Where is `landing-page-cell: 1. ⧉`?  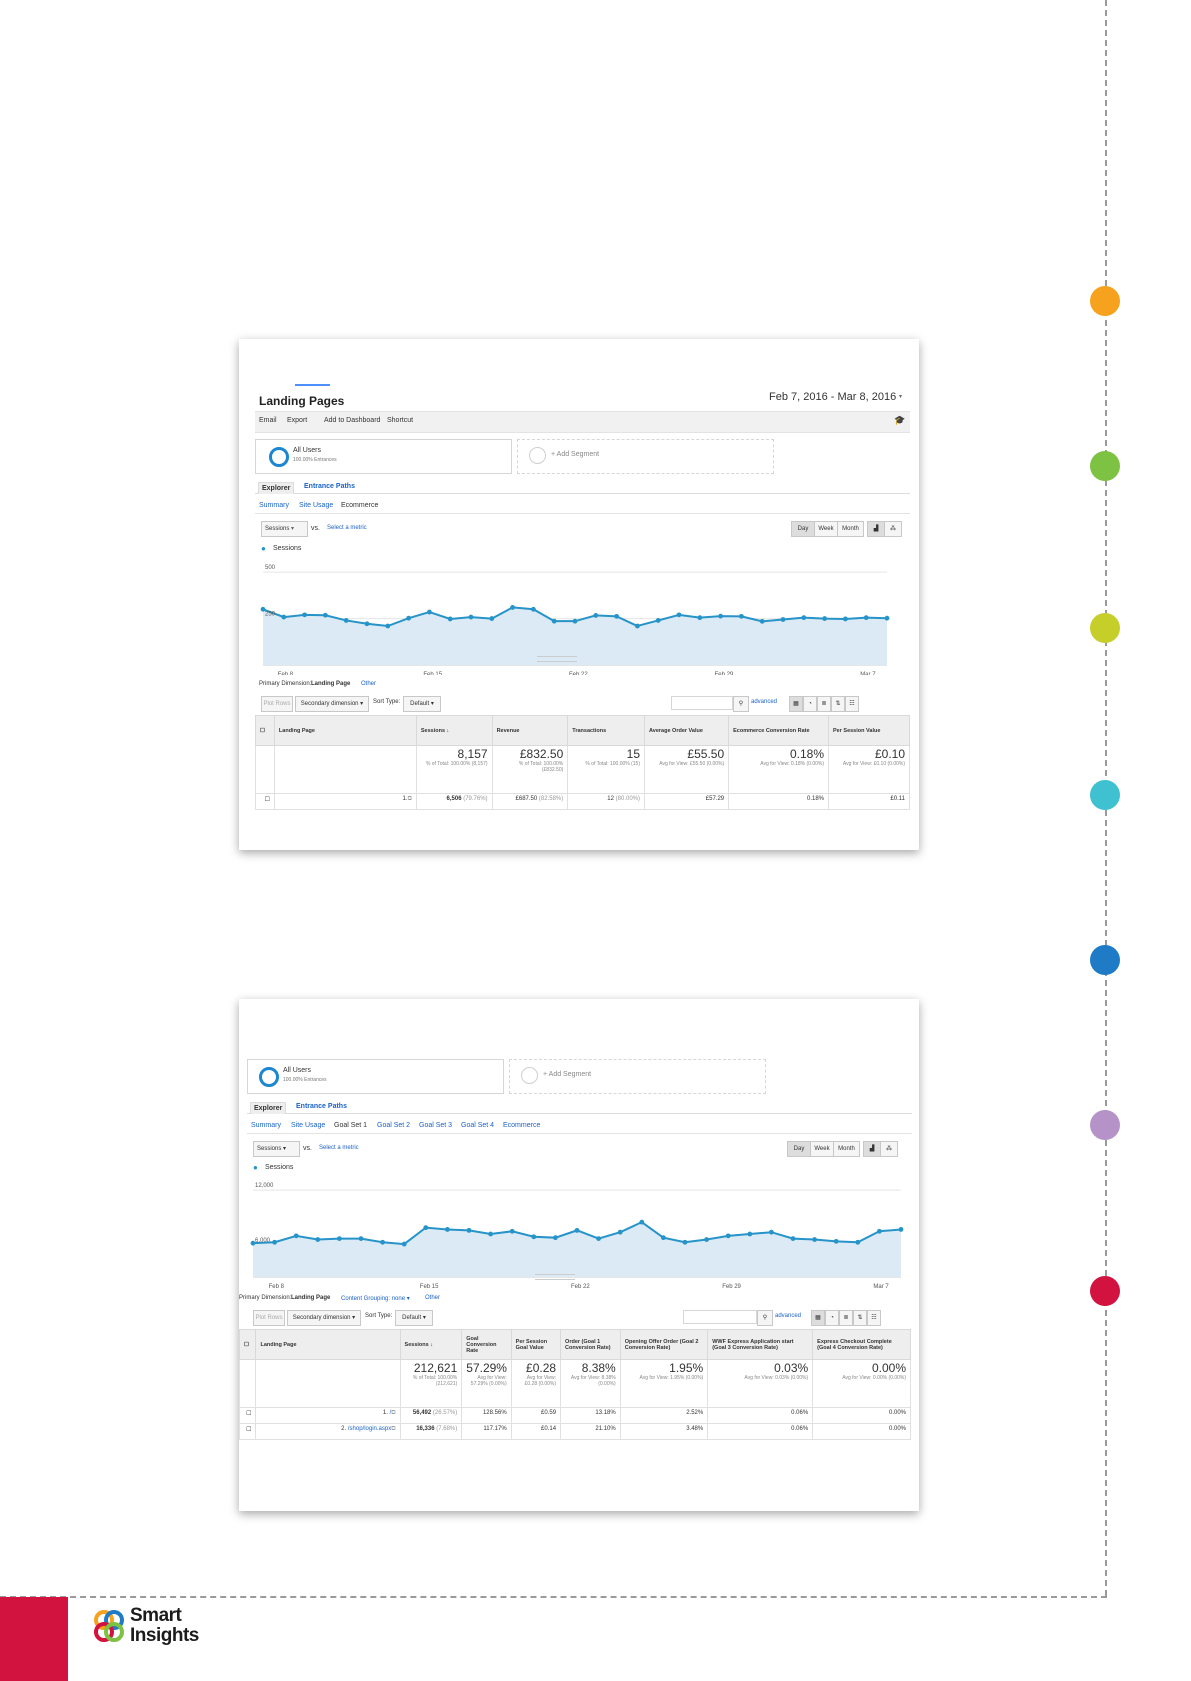
landing-page-cell: 1. ⧉ is located at coordinates (345, 801).